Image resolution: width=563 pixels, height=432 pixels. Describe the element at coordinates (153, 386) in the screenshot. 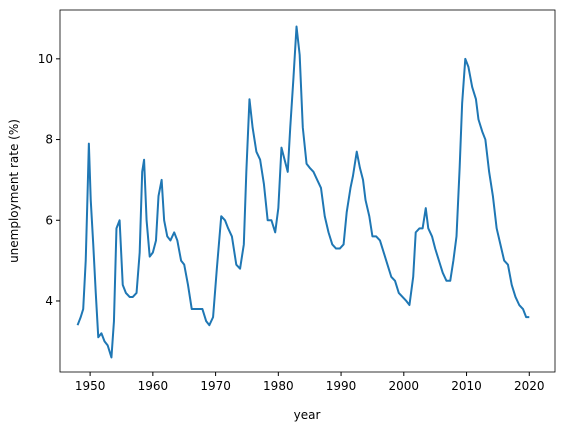

I see `x-tick-label: 1960` at that location.